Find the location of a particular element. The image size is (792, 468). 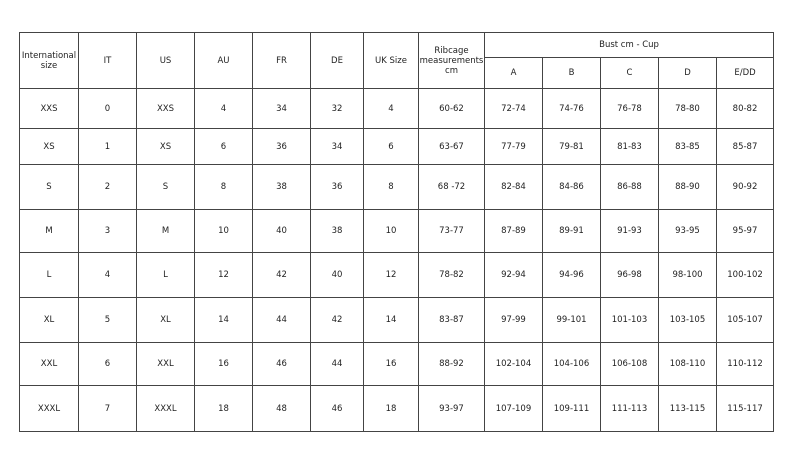

table-cell: 77-79 is located at coordinates (513, 146).